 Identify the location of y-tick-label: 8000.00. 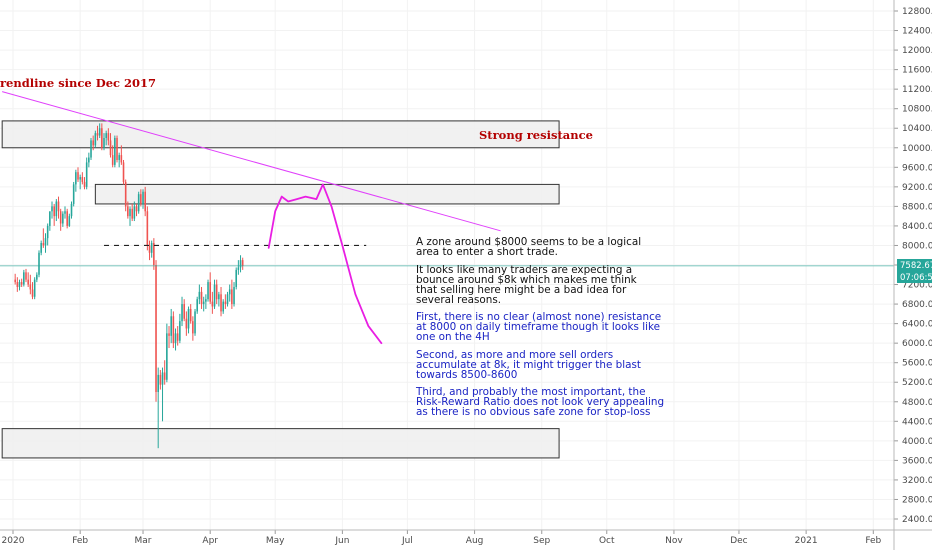
(917, 246).